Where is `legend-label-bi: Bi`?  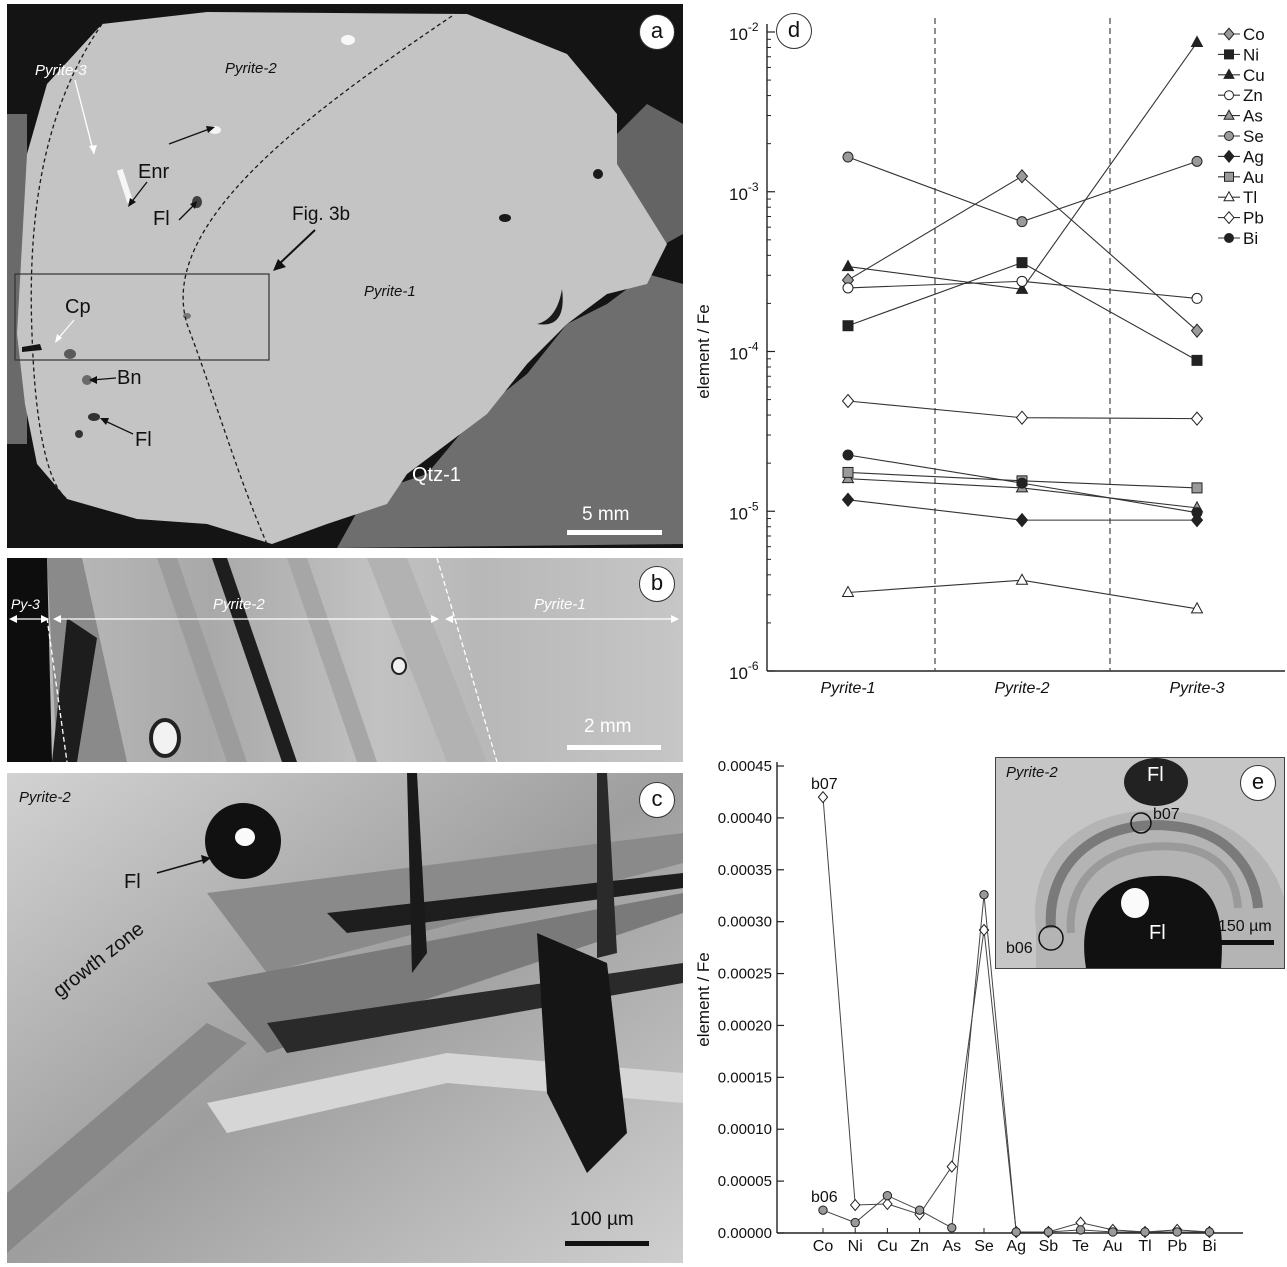 legend-label-bi: Bi is located at coordinates (1250, 238).